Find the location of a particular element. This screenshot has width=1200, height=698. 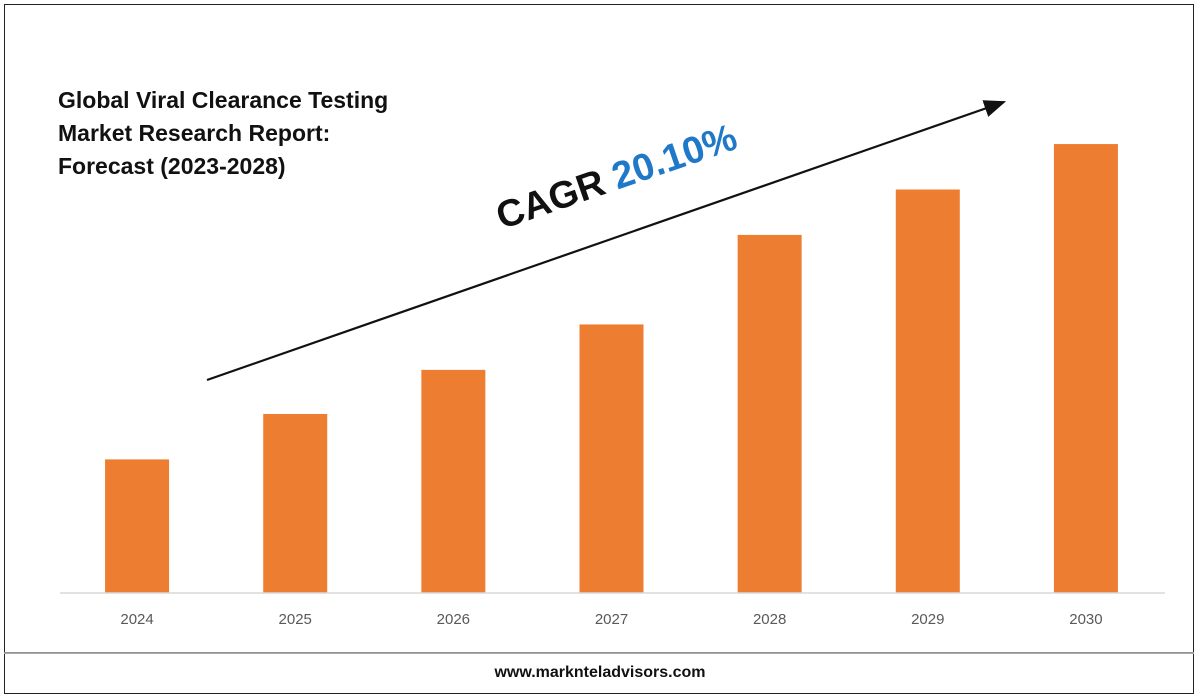

bar-2026 is located at coordinates (453, 481).